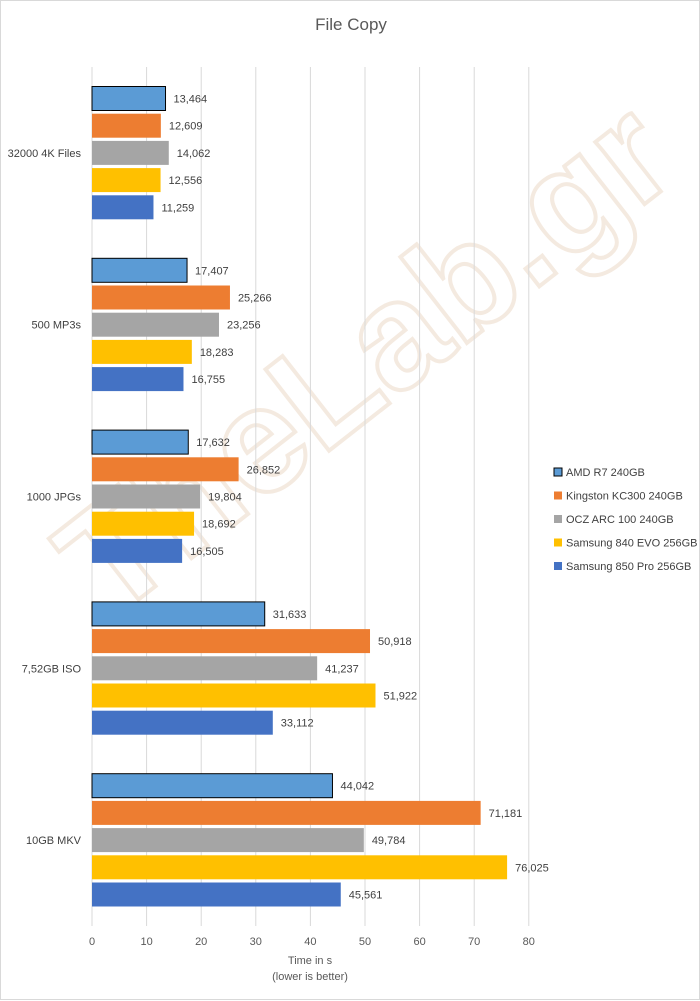 The width and height of the screenshot is (700, 1001). Describe the element at coordinates (54, 498) in the screenshot. I see `category-label: 1000 JPGs` at that location.